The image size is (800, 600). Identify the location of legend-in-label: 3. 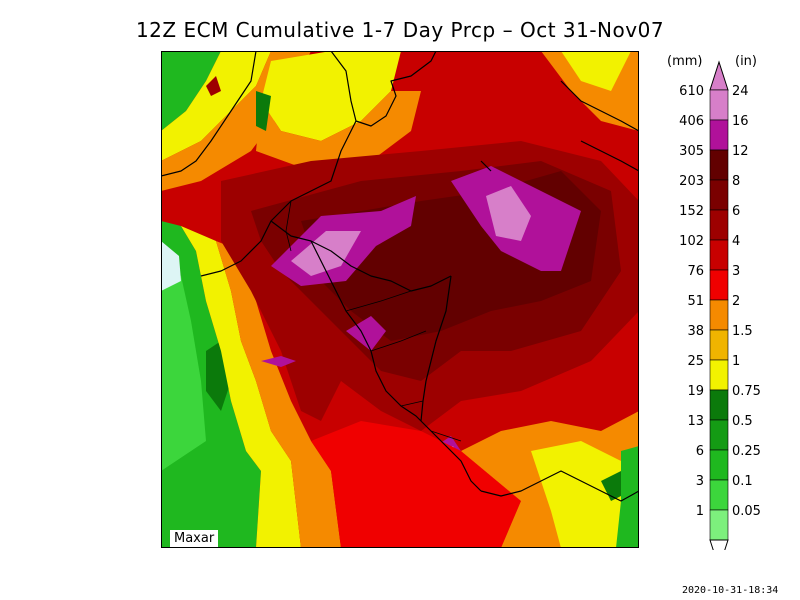
(736, 271).